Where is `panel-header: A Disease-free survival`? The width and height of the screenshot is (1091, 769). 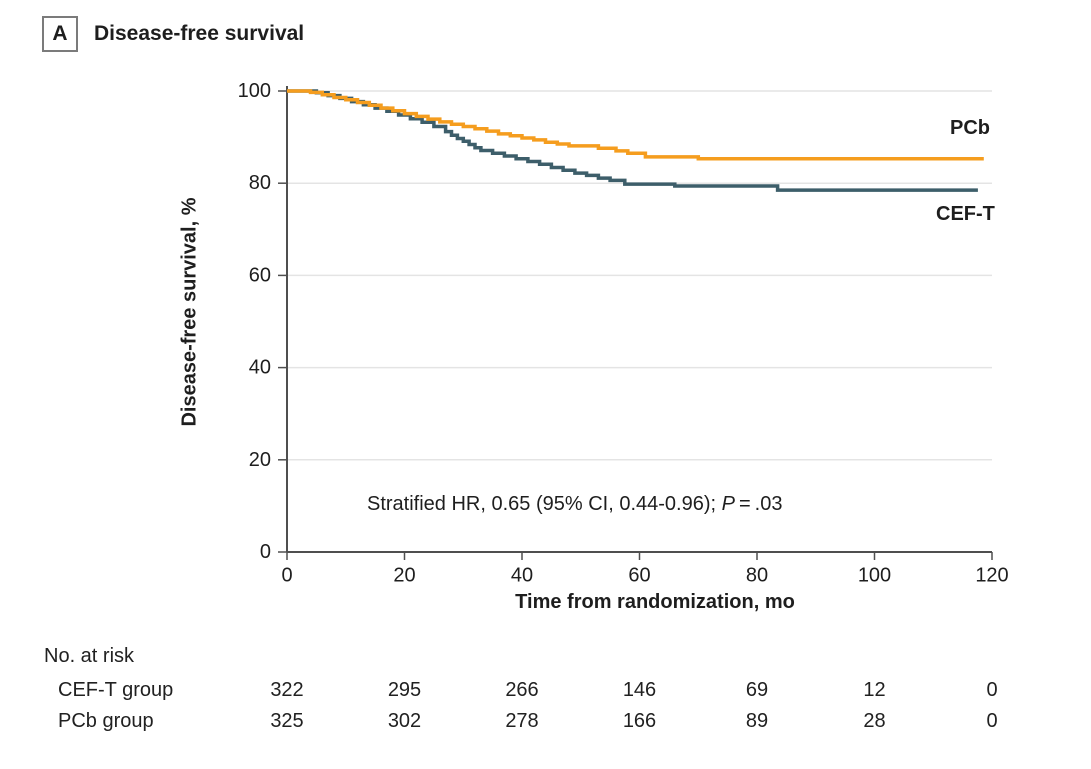
panel-header: A Disease-free survival is located at coordinates (173, 34).